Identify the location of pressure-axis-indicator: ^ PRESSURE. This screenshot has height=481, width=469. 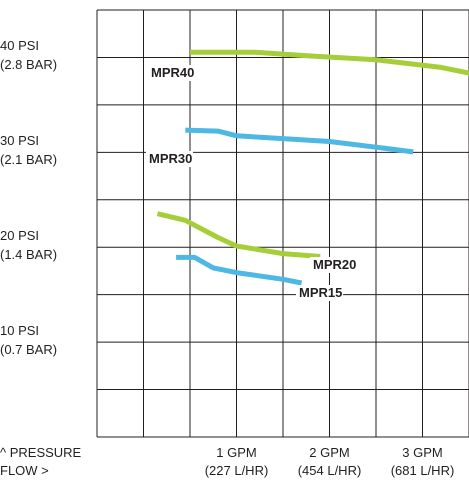
(41, 452).